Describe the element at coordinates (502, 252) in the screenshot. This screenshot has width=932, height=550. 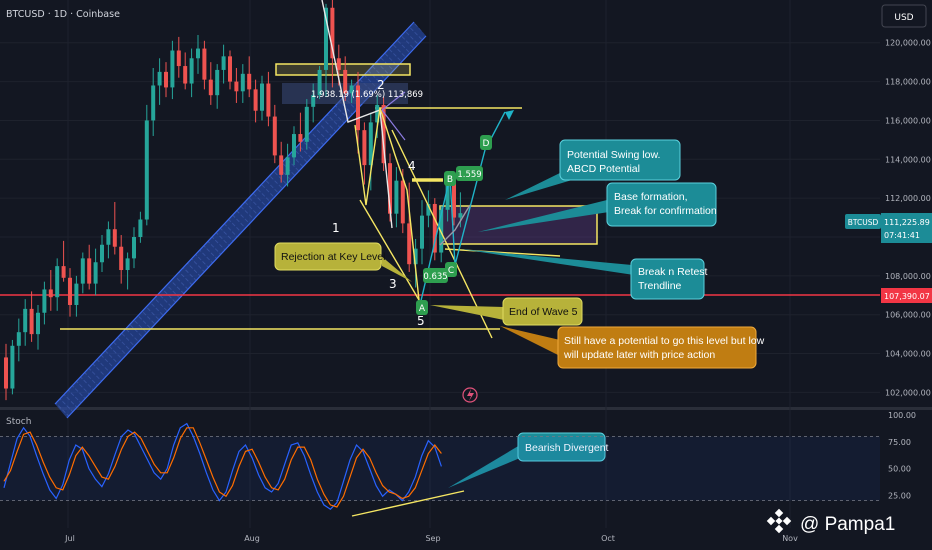
I see `trendline` at that location.